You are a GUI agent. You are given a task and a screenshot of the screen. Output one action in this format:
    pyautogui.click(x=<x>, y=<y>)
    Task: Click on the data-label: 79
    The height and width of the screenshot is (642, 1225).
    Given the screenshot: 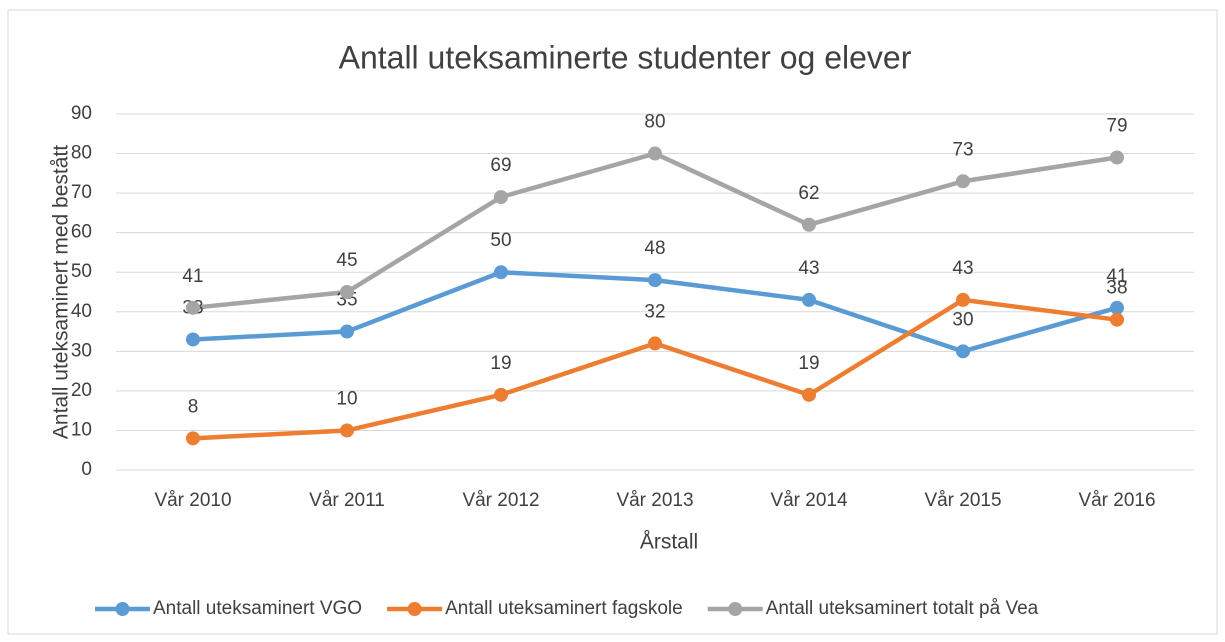 What is the action you would take?
    pyautogui.click(x=1116, y=126)
    